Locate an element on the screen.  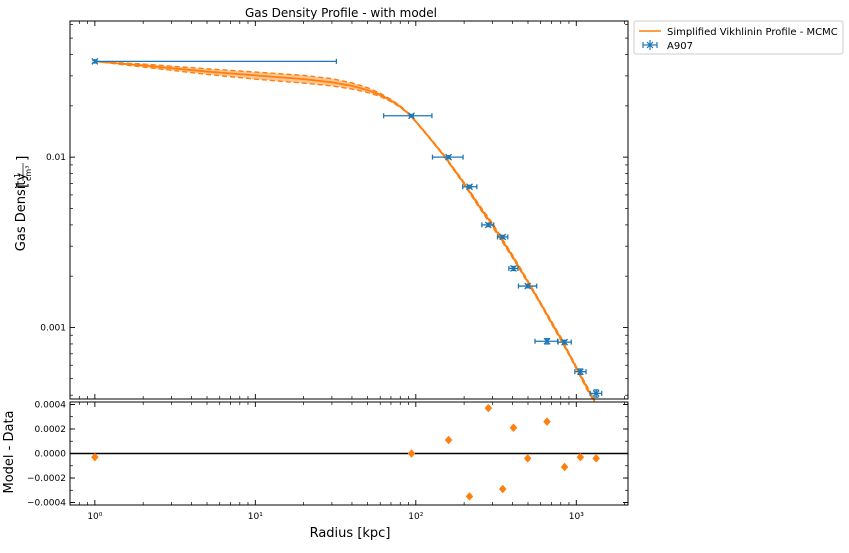
y-axis-unit-denominator: cm³ is located at coordinates (28, 173).